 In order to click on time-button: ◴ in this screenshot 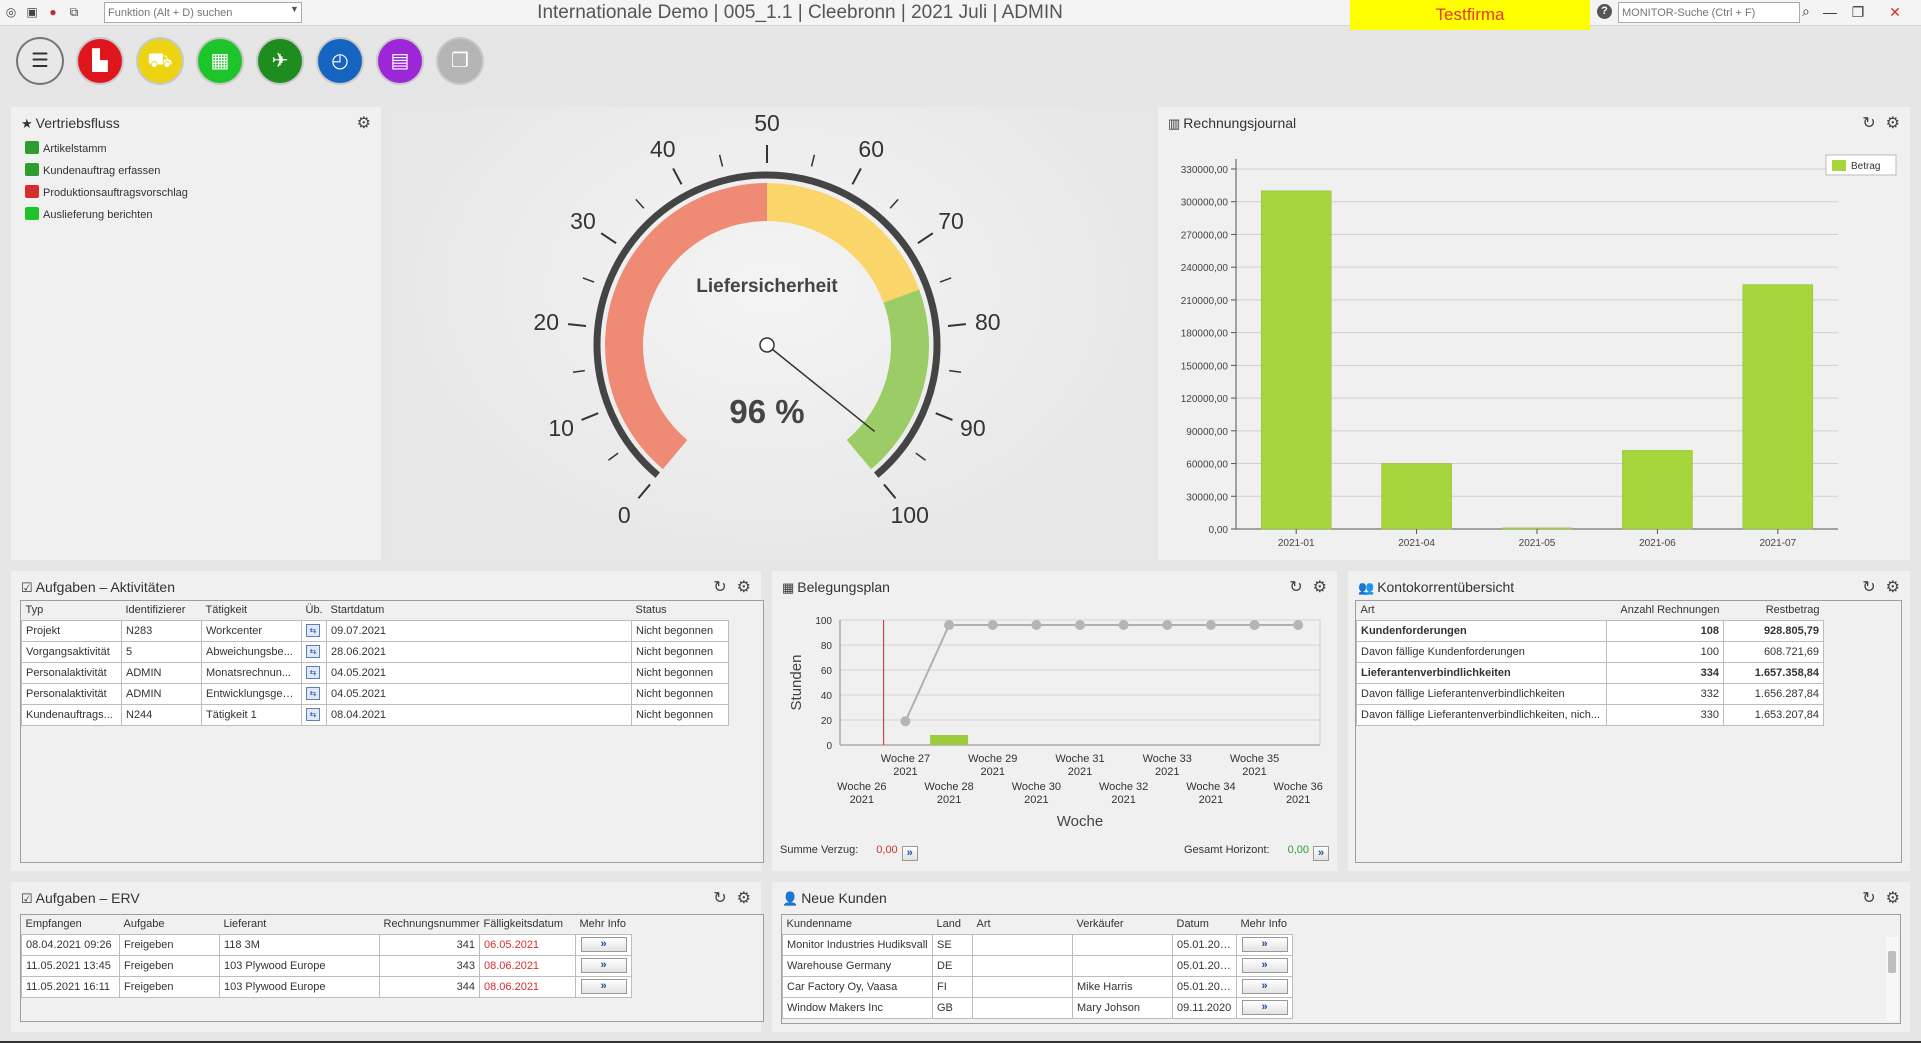, I will do `click(340, 61)`.